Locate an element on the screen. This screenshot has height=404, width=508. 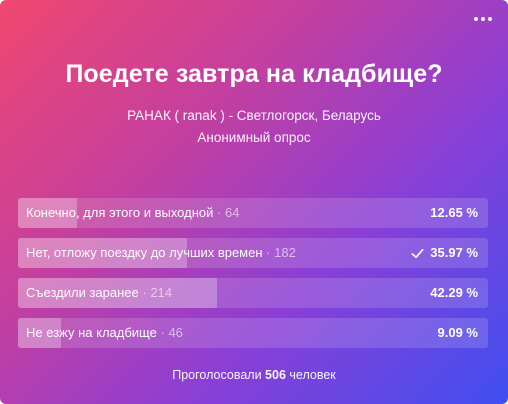
more-options-icon is located at coordinates (483, 19).